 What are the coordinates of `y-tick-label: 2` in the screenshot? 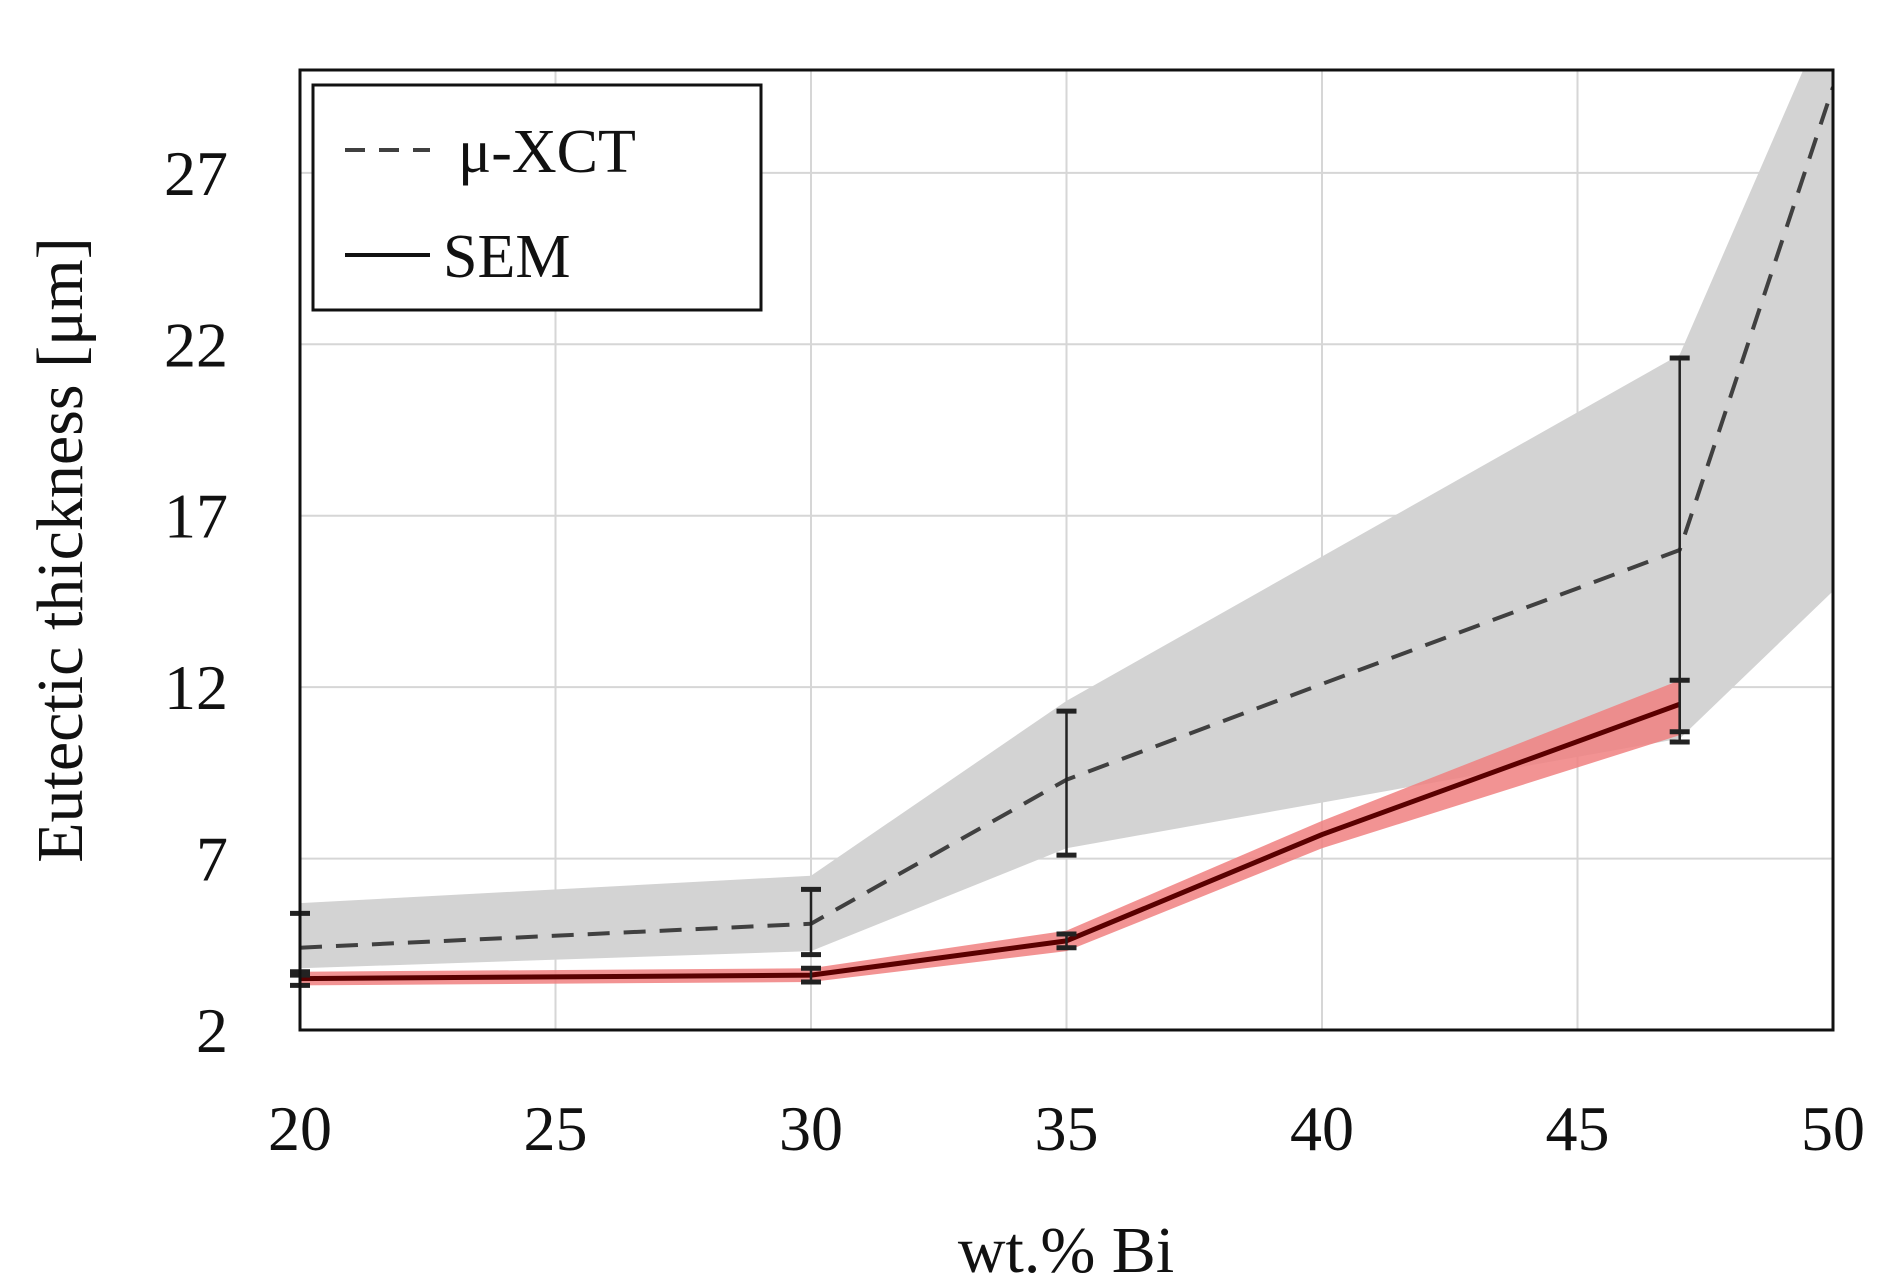 It's located at (212, 1030).